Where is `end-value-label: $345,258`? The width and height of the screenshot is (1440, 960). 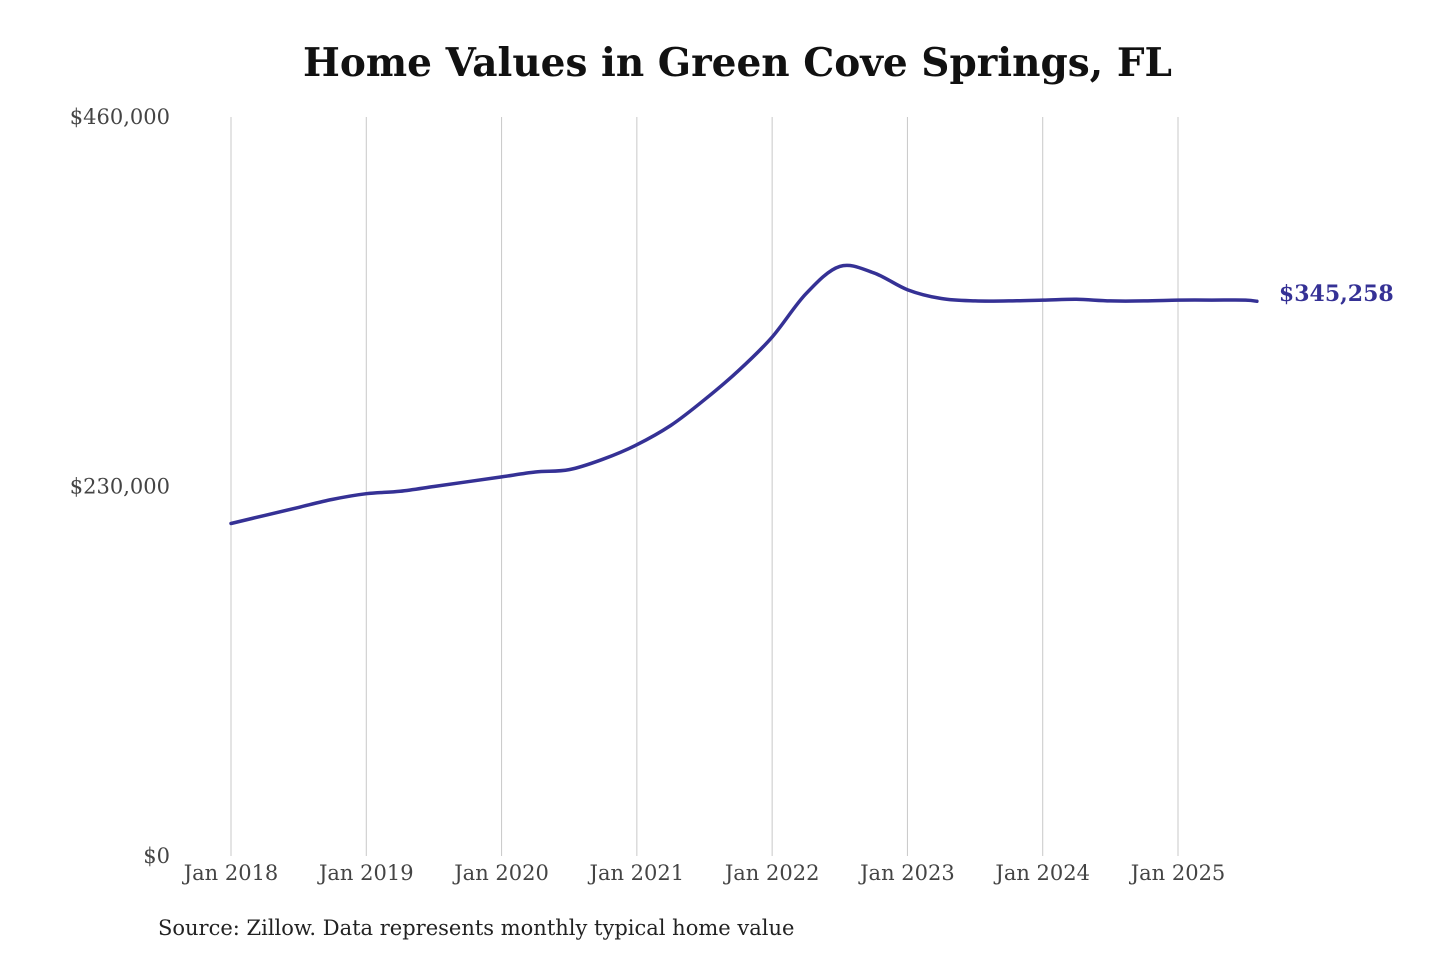
end-value-label: $345,258 is located at coordinates (1336, 294).